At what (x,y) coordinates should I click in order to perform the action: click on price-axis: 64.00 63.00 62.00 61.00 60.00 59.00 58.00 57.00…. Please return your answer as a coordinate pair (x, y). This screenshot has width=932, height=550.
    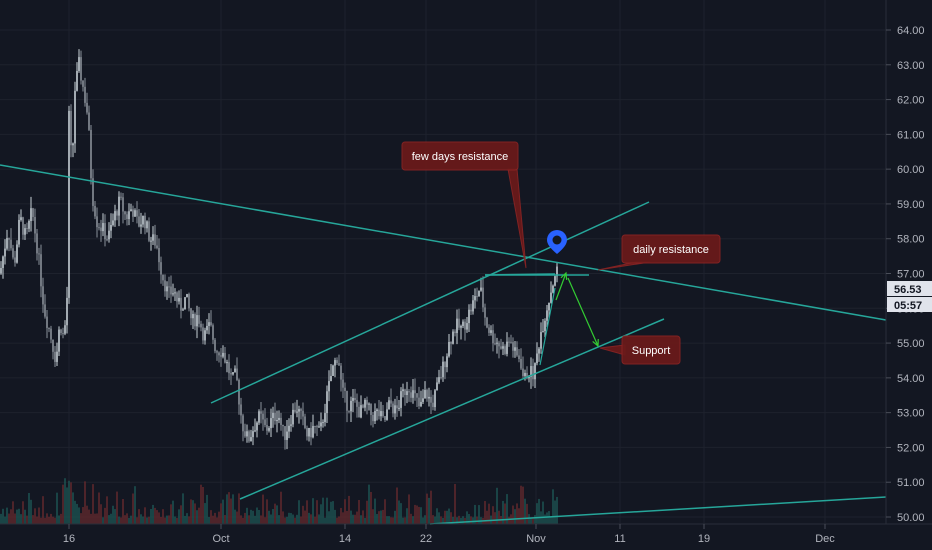
    Looking at the image, I should click on (905, 274).